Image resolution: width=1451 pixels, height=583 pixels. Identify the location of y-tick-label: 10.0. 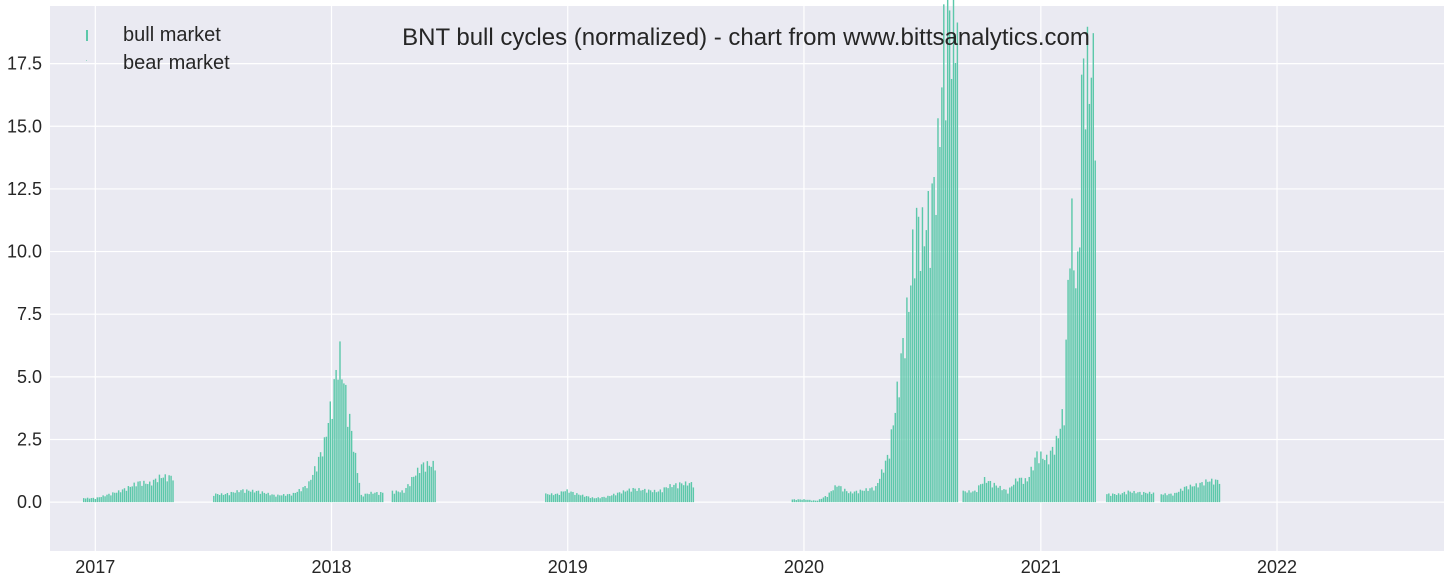
(24, 252).